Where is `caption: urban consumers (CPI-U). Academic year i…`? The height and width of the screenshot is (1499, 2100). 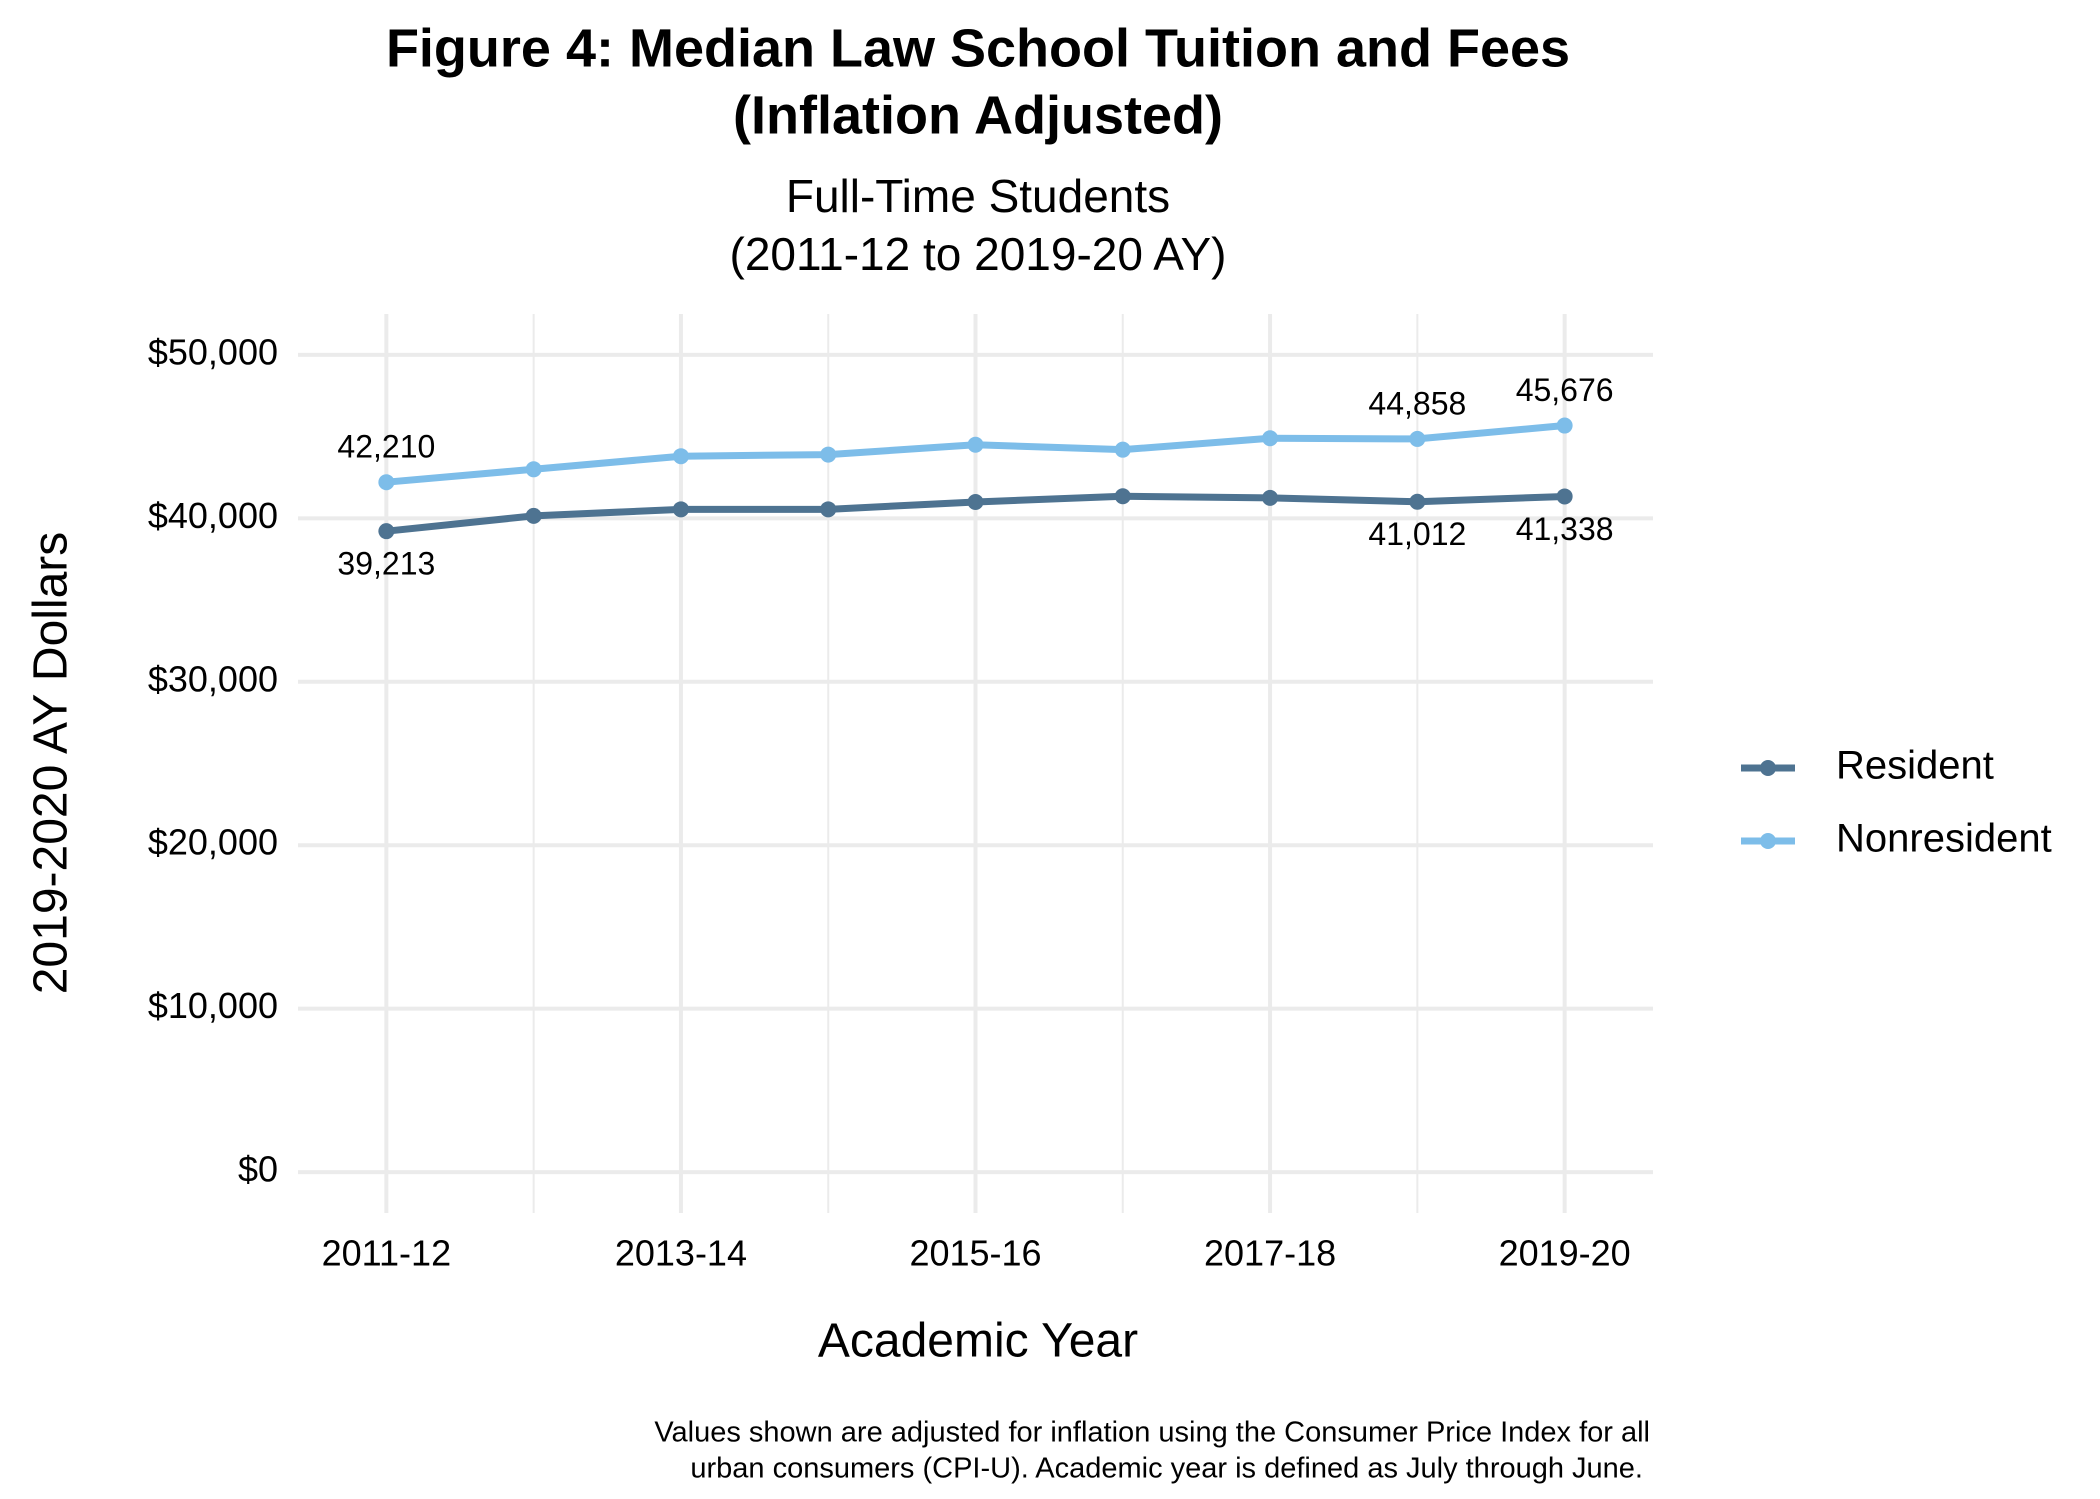 caption: urban consumers (CPI-U). Academic year i… is located at coordinates (1166, 1469).